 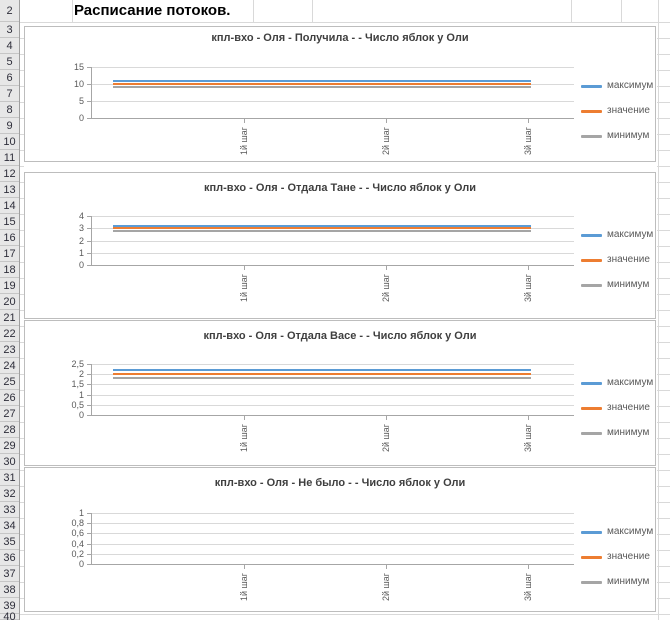 What do you see at coordinates (9, 494) in the screenshot?
I see `row-header-32: 32` at bounding box center [9, 494].